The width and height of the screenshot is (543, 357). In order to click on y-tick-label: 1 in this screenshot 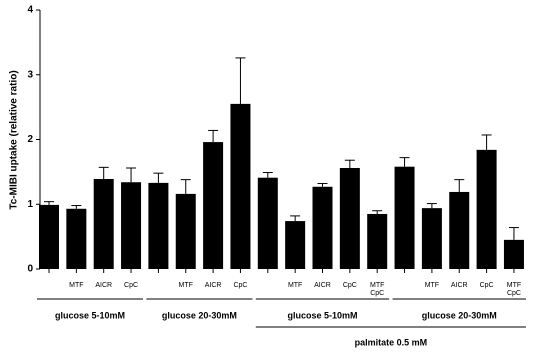, I will do `click(30, 204)`.